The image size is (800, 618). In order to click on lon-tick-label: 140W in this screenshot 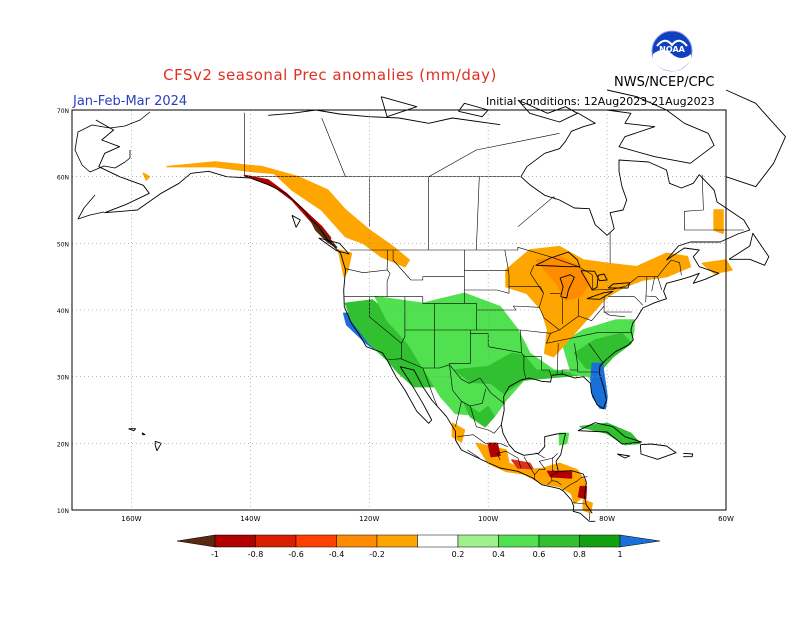, I will do `click(250, 519)`.